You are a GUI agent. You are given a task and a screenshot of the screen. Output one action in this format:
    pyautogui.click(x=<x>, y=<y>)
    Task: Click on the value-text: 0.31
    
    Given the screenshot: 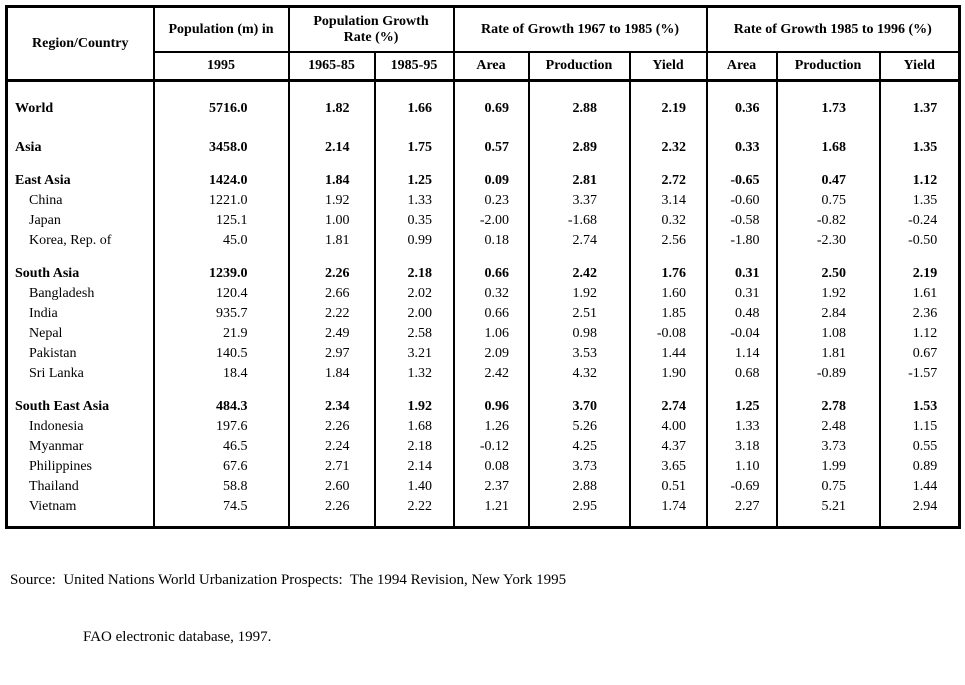 What is the action you would take?
    pyautogui.click(x=747, y=273)
    